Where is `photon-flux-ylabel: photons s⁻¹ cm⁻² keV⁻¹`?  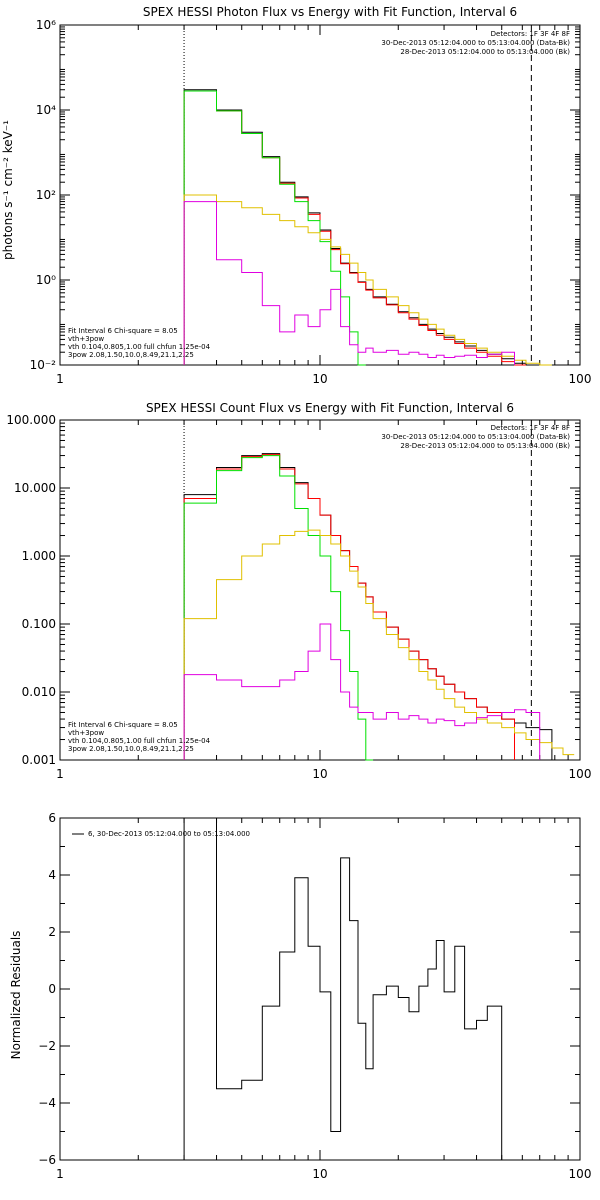 photon-flux-ylabel: photons s⁻¹ cm⁻² keV⁻¹ is located at coordinates (8, 190).